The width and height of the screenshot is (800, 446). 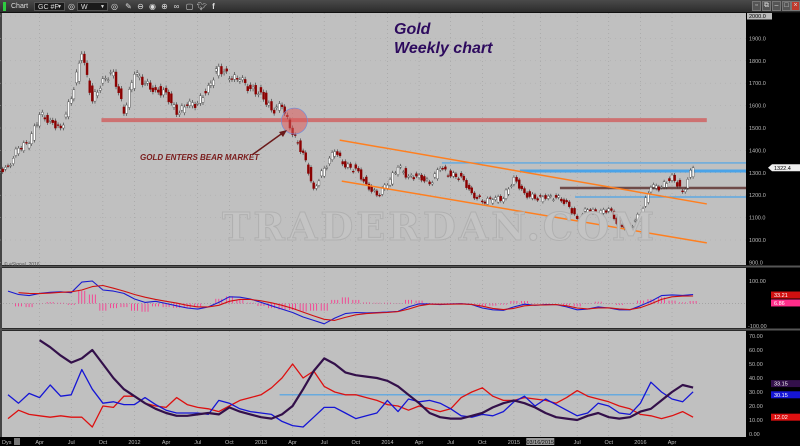 I want to click on date-tick-label: Oct, so click(x=103, y=443).